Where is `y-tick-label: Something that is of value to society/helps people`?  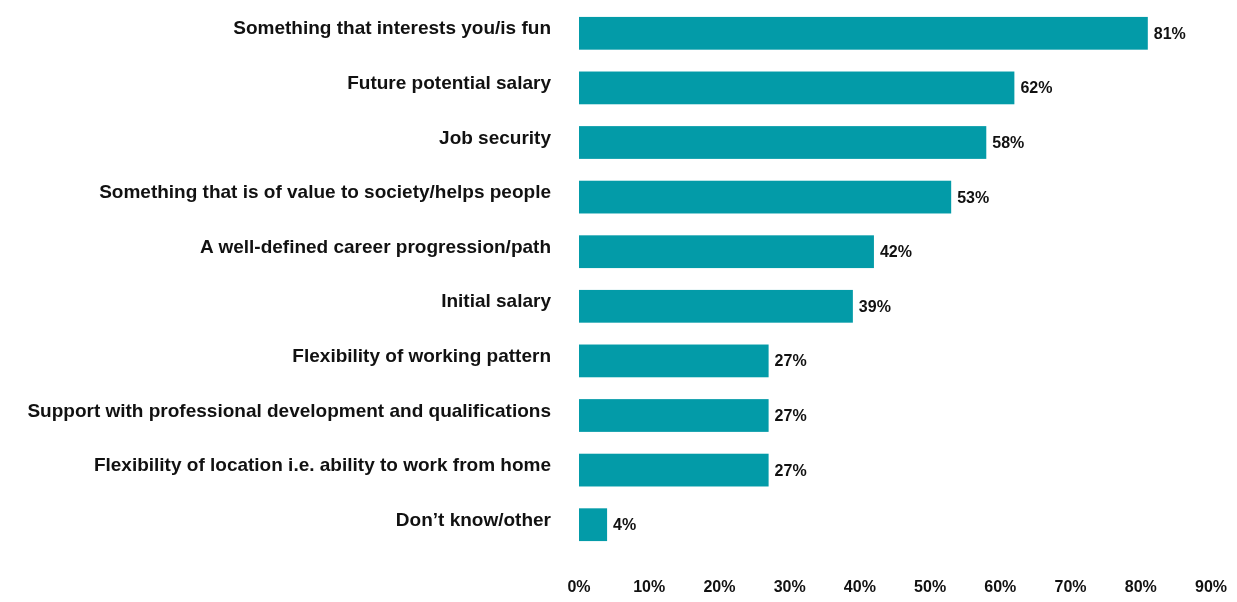
y-tick-label: Something that is of value to society/helps people is located at coordinates (325, 191).